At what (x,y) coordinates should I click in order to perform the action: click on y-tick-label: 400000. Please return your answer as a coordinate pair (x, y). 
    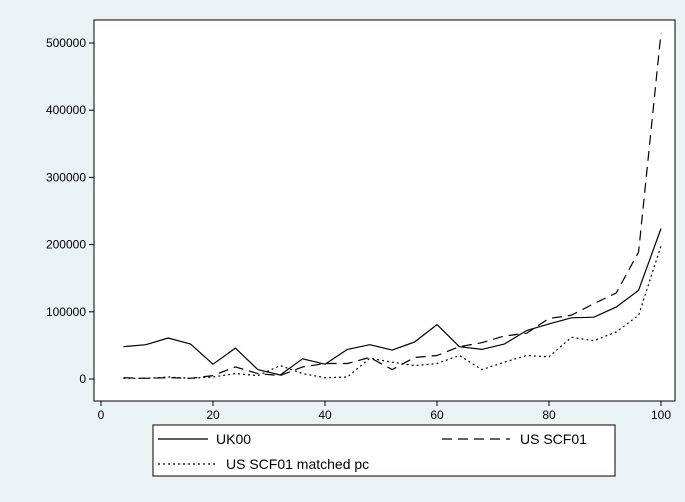
    Looking at the image, I should click on (66, 110).